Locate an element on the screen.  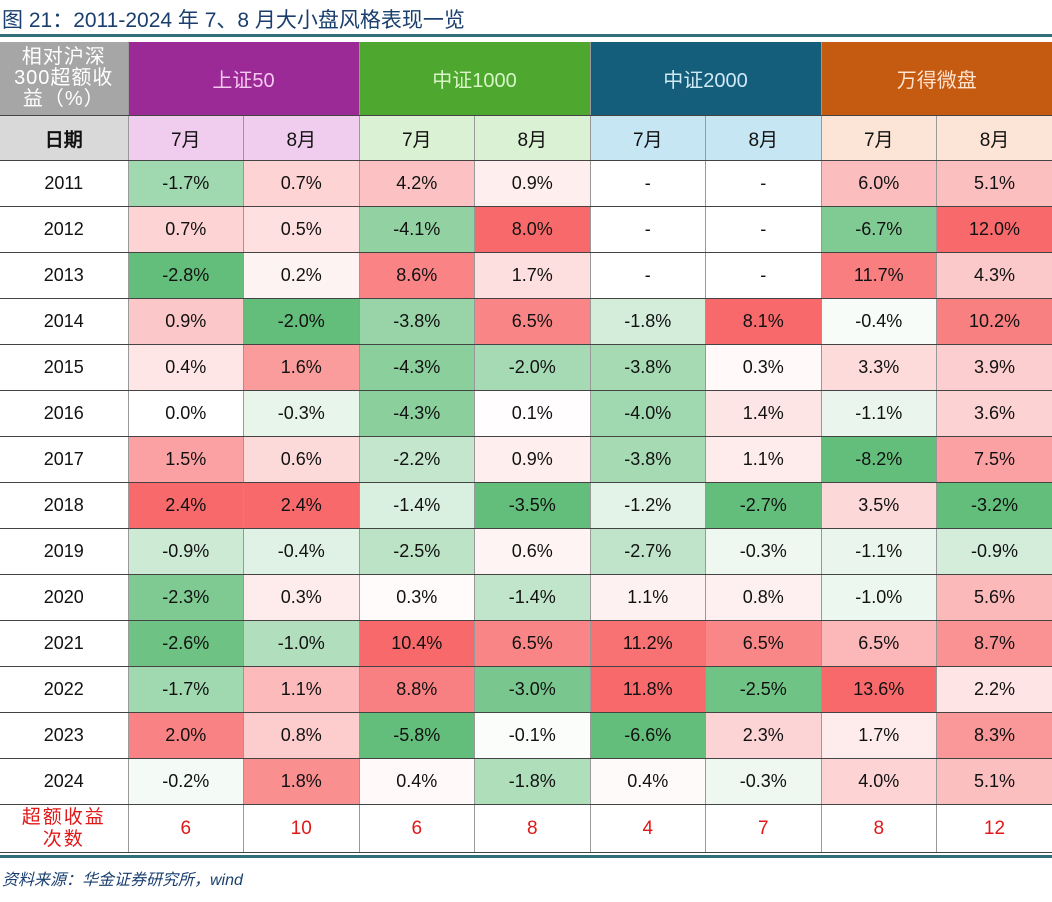
value-cell: -2.3% is located at coordinates (185, 597).